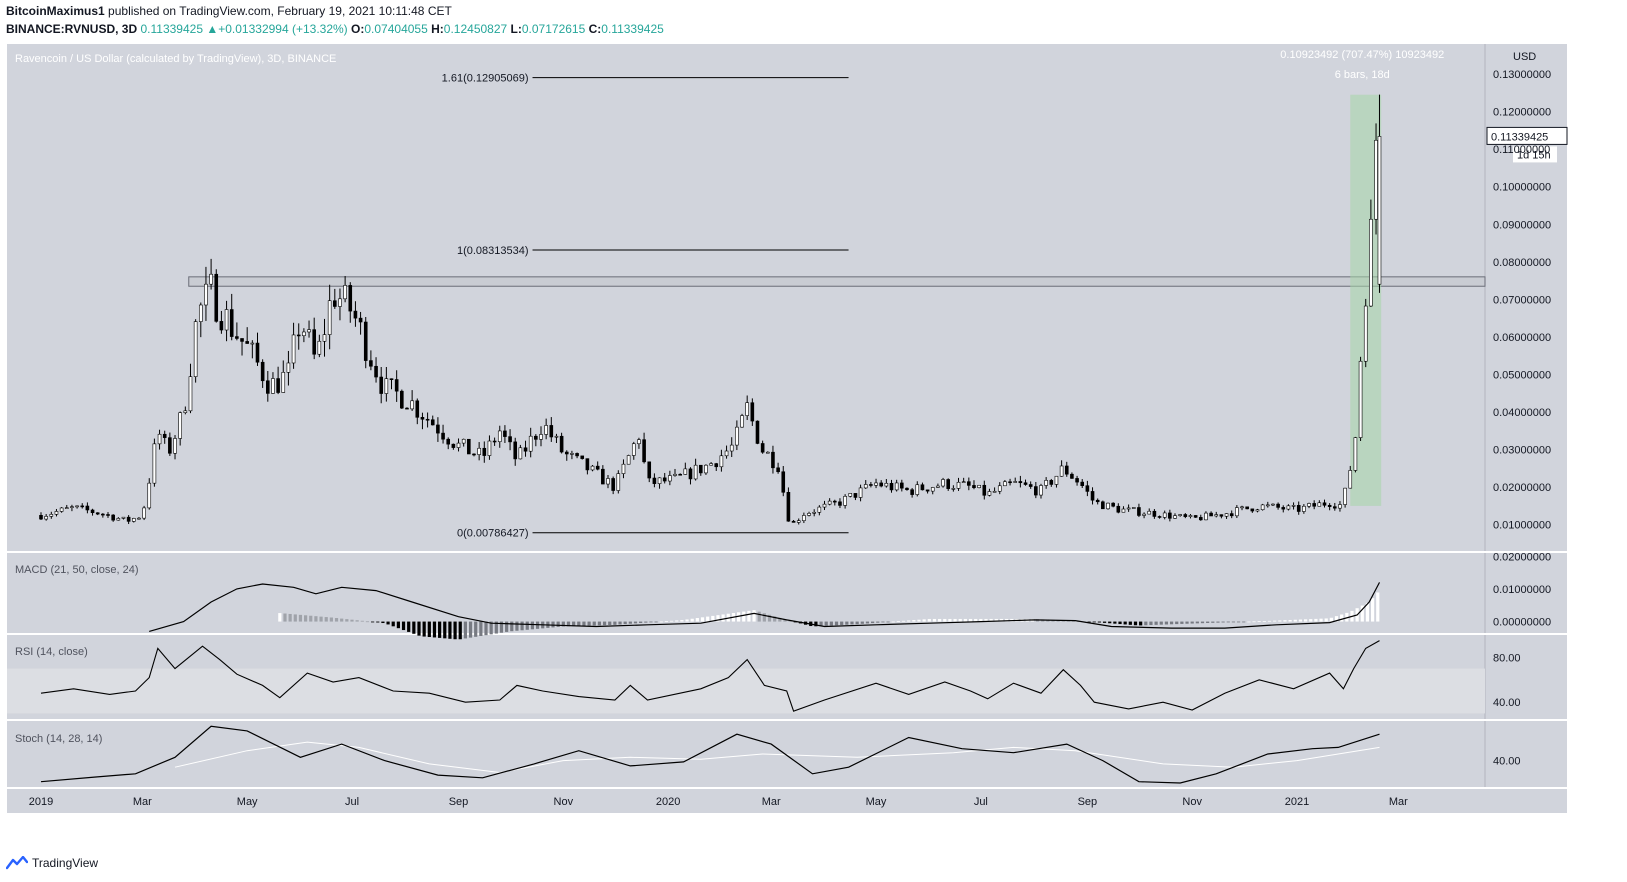  Describe the element at coordinates (710, 676) in the screenshot. I see `rsi-line` at that location.